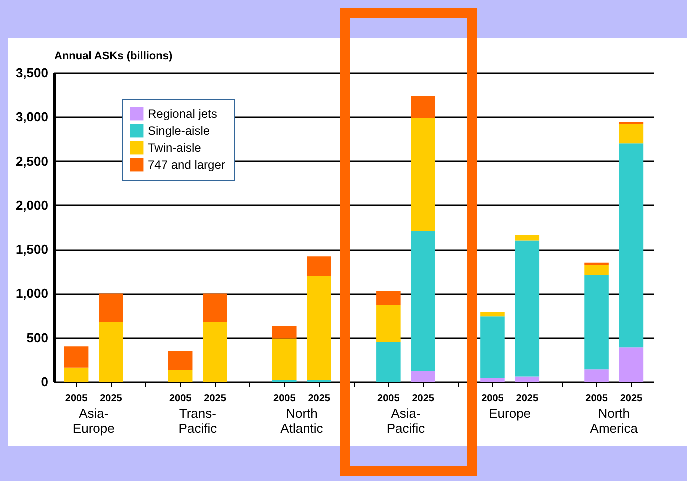 The width and height of the screenshot is (687, 481). What do you see at coordinates (510, 413) in the screenshot?
I see `text: Europe` at bounding box center [510, 413].